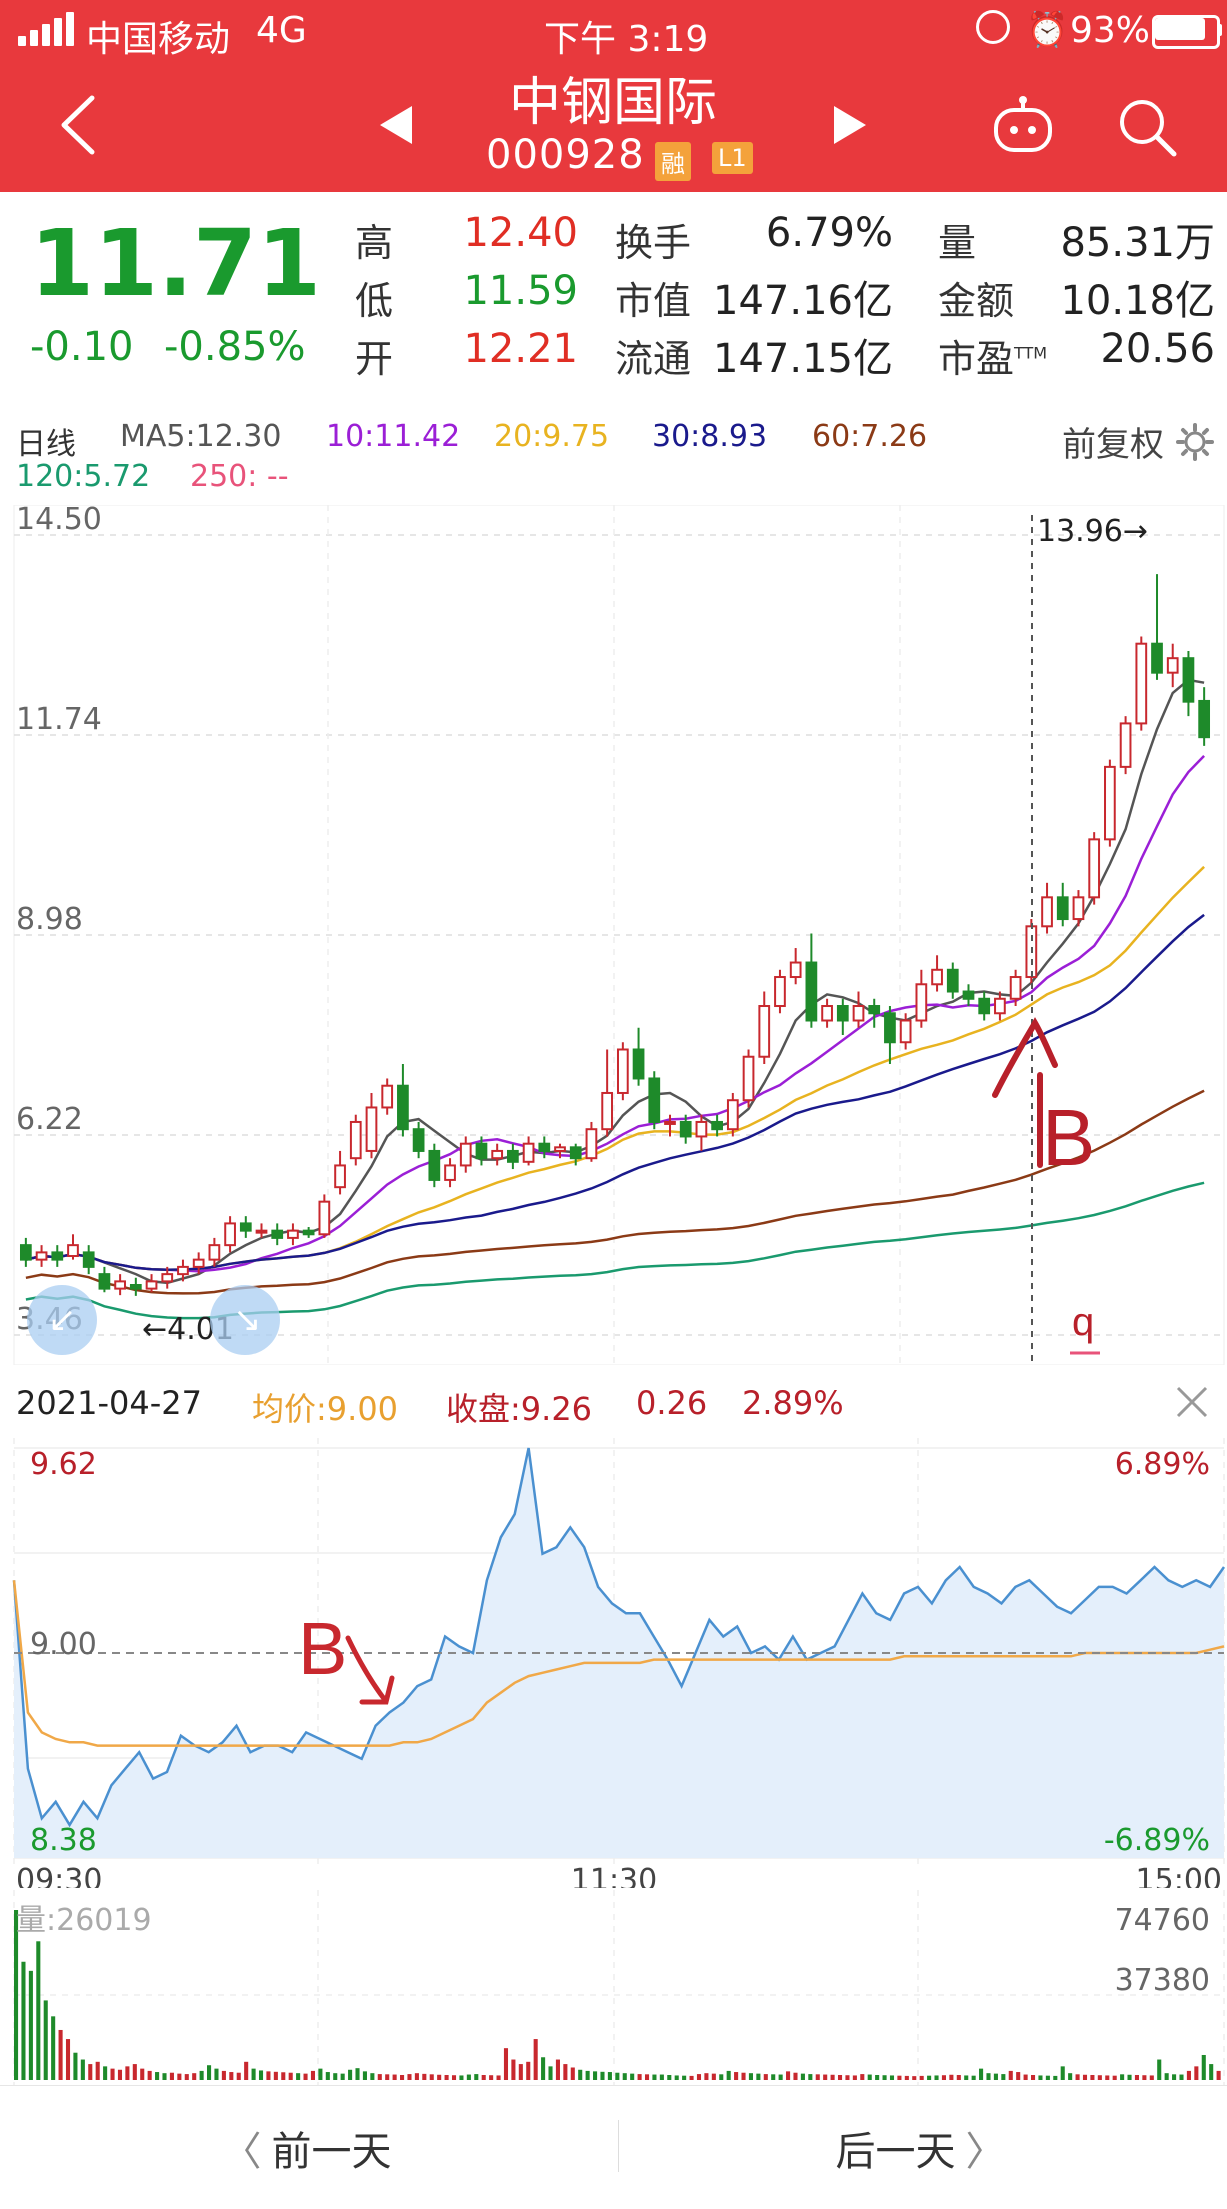 This screenshot has height=2209, width=1227. I want to click on volume-chart: 量:26019 74760 37380, so click(613, 1990).